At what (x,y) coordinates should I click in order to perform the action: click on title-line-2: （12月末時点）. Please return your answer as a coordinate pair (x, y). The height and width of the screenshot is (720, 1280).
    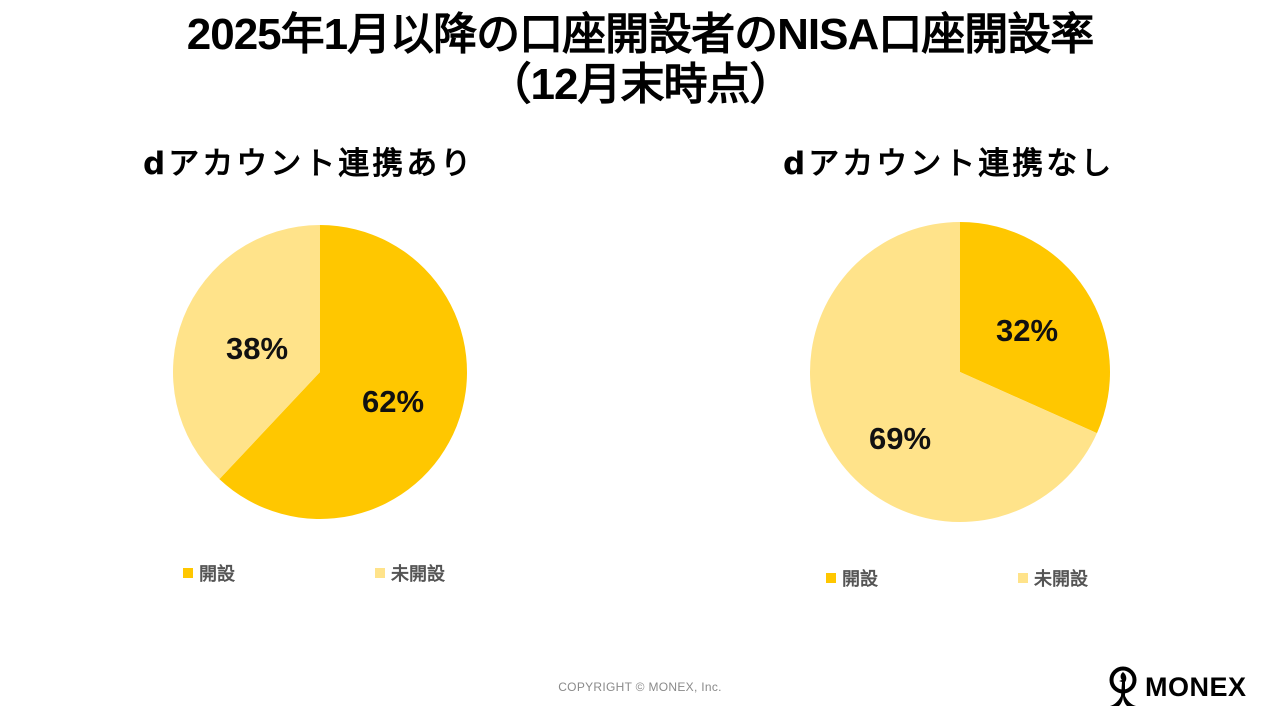
    Looking at the image, I should click on (640, 84).